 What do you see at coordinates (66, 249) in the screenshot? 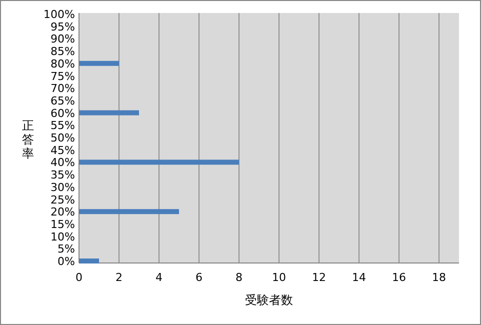
I see `y-tick-label: 5%` at bounding box center [66, 249].